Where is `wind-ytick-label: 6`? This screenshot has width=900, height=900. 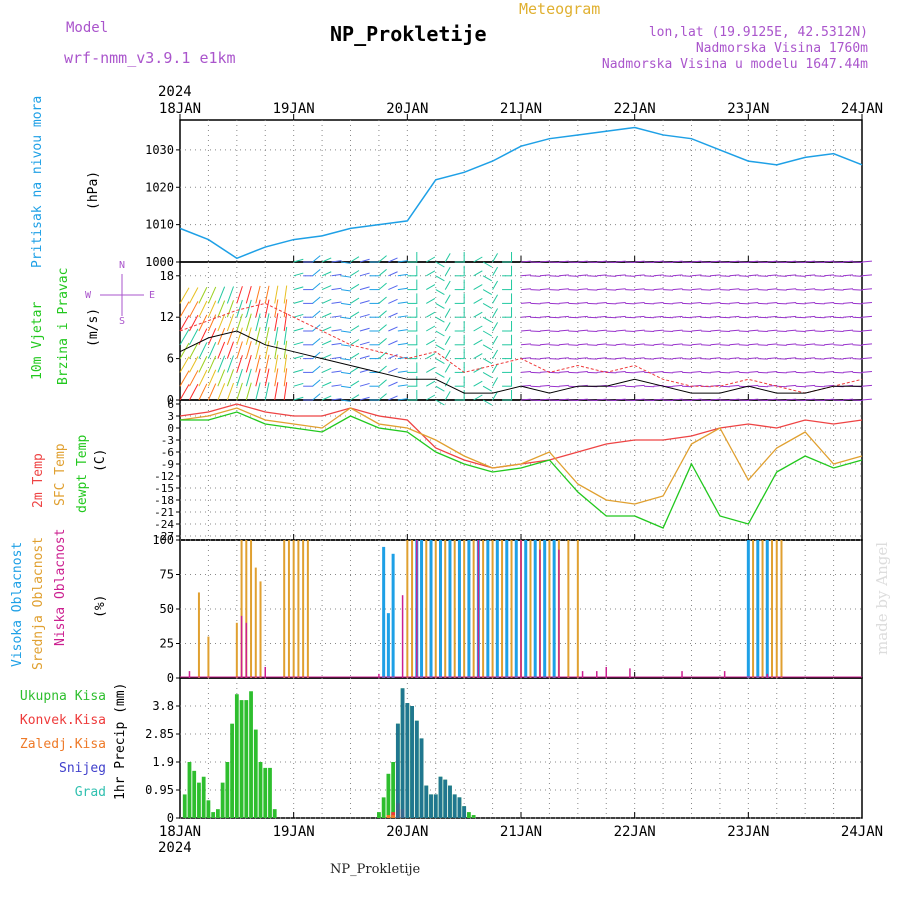
wind-ytick-label: 6 is located at coordinates (170, 359).